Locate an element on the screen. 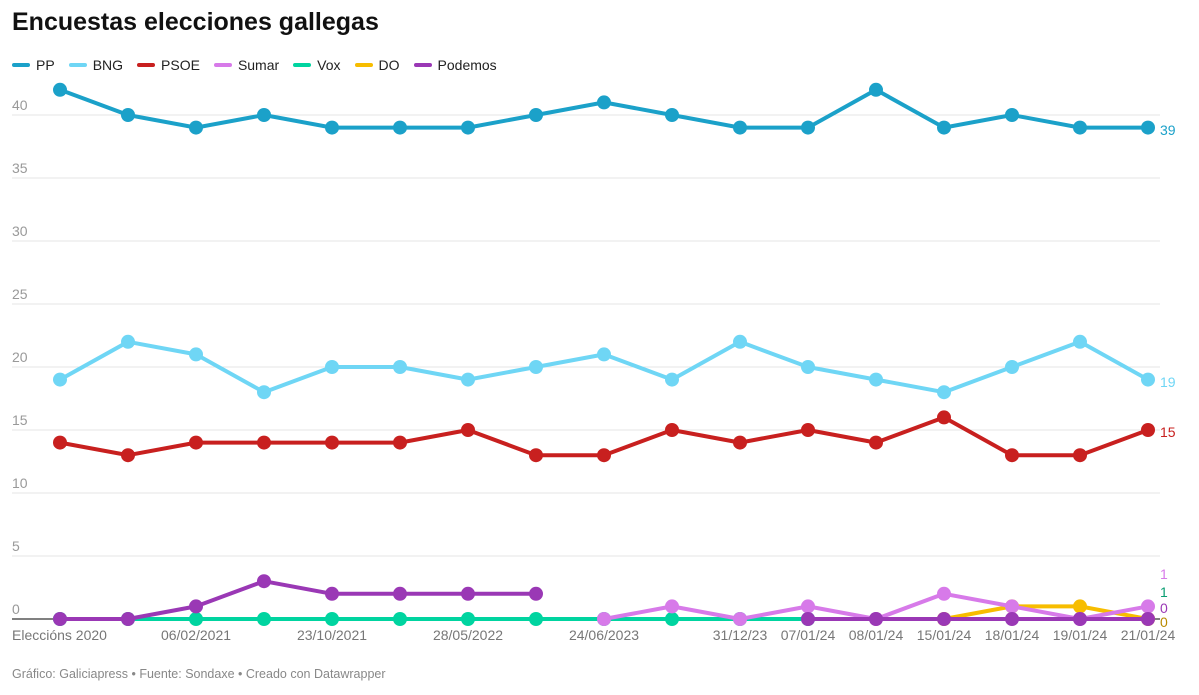 The width and height of the screenshot is (1199, 695). y-tick-label: 0 is located at coordinates (16, 609).